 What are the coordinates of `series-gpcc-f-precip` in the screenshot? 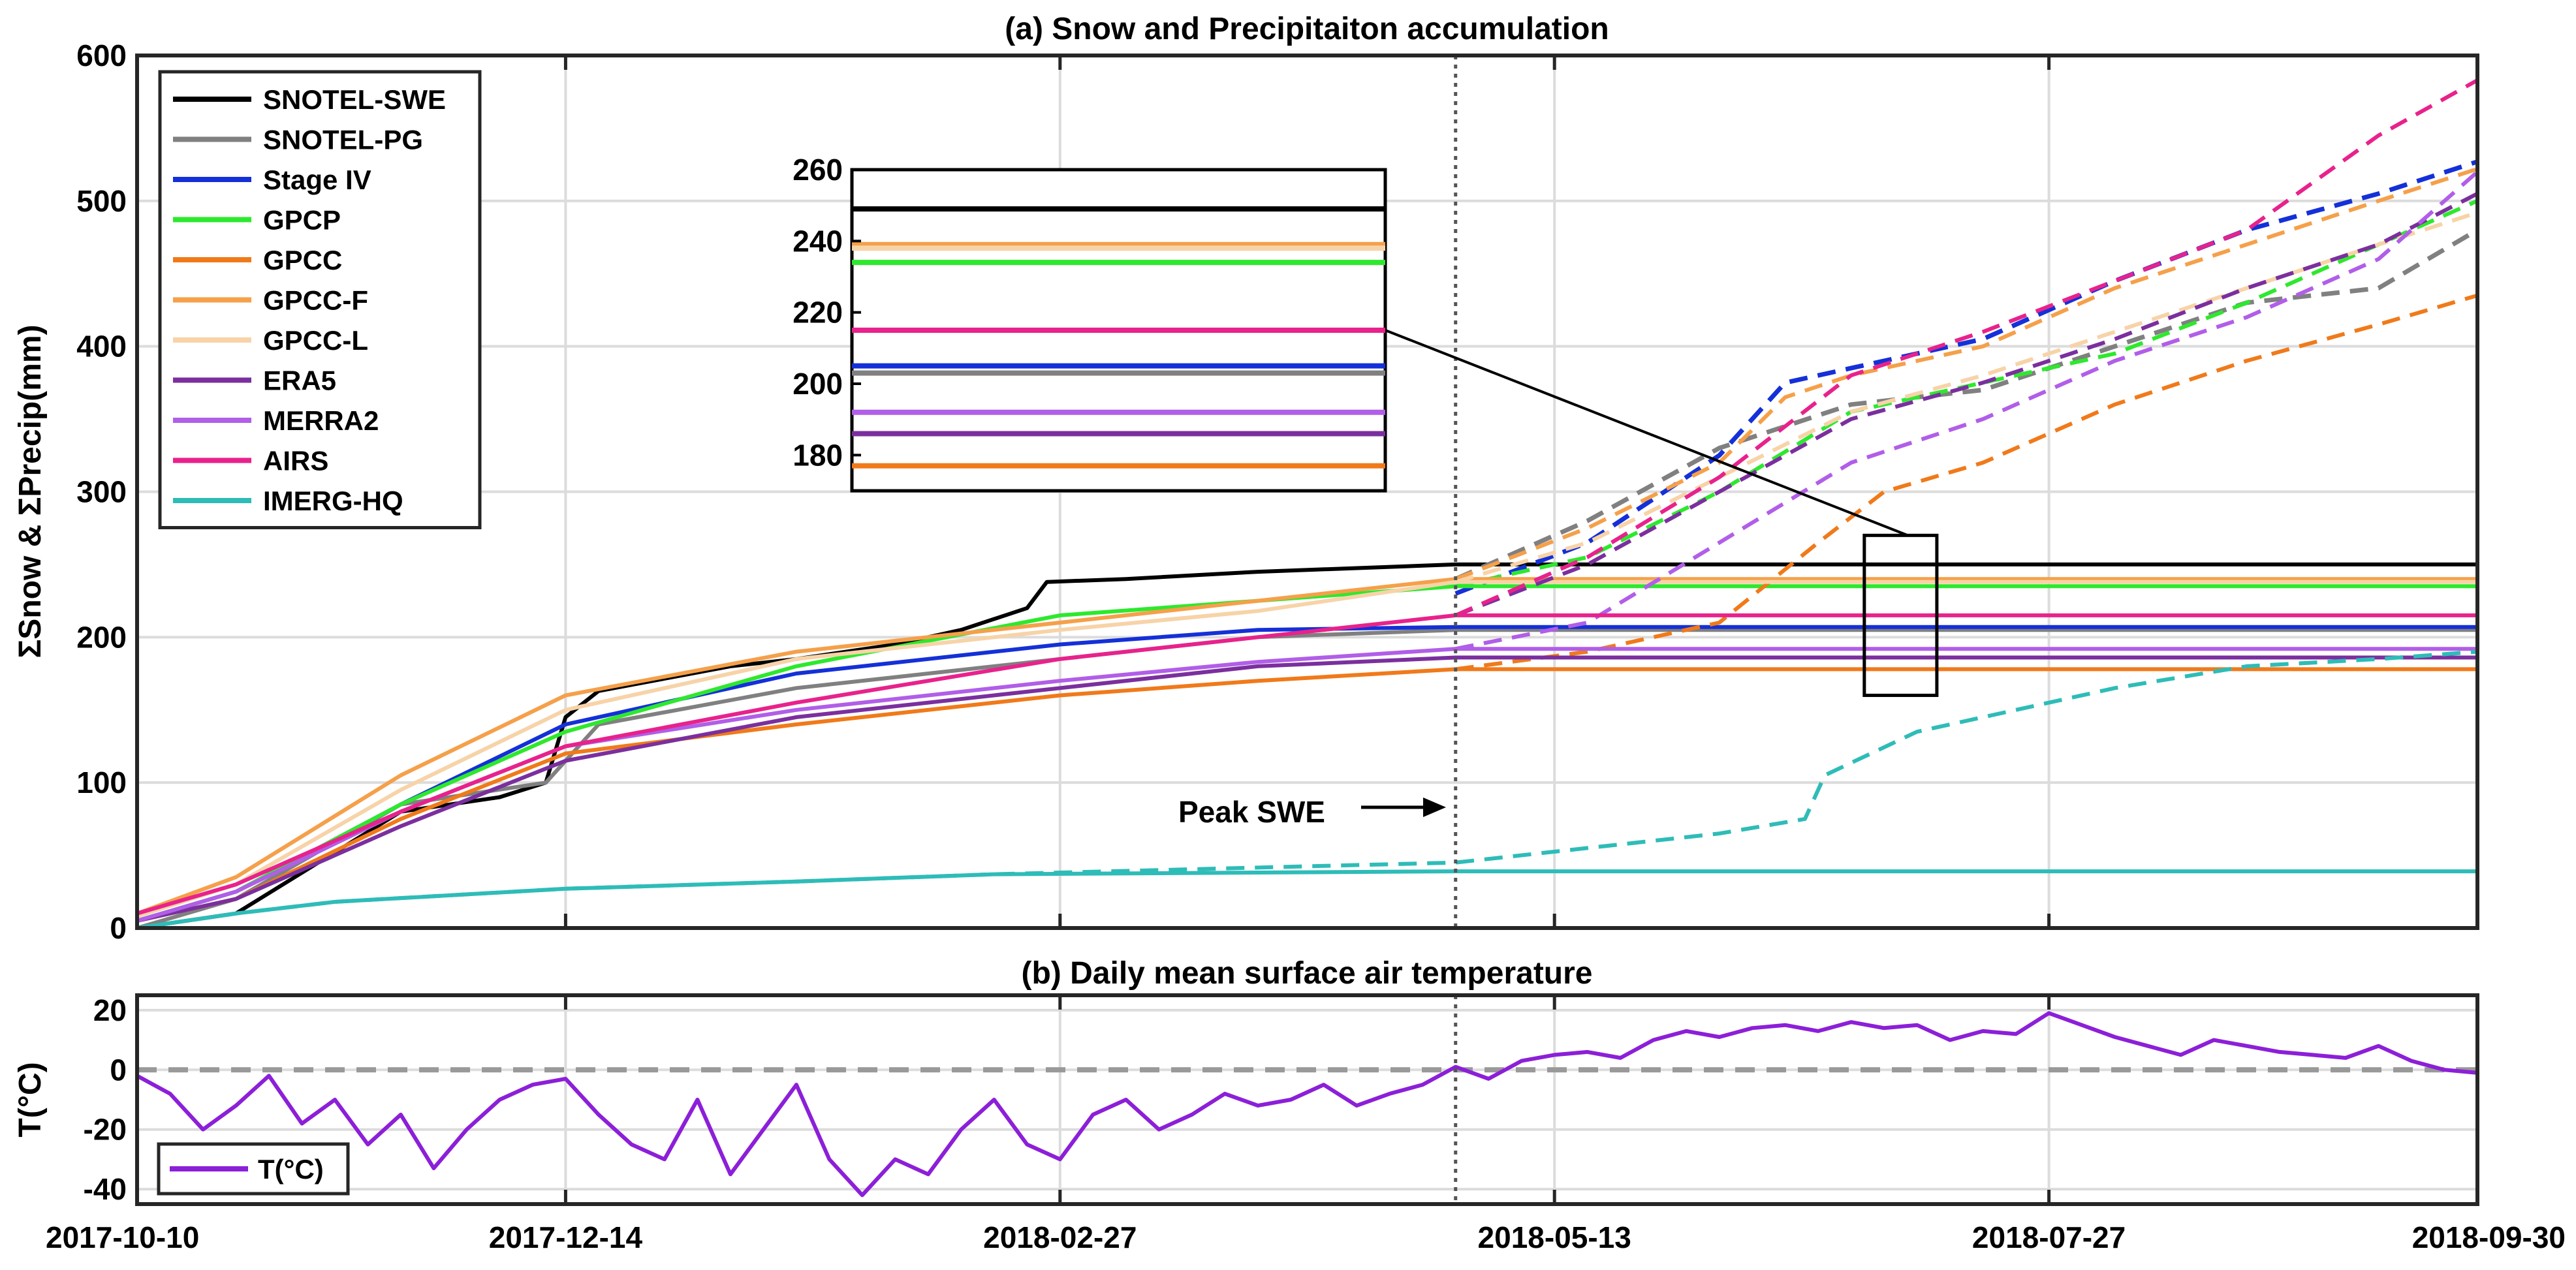 It's located at (1965, 374).